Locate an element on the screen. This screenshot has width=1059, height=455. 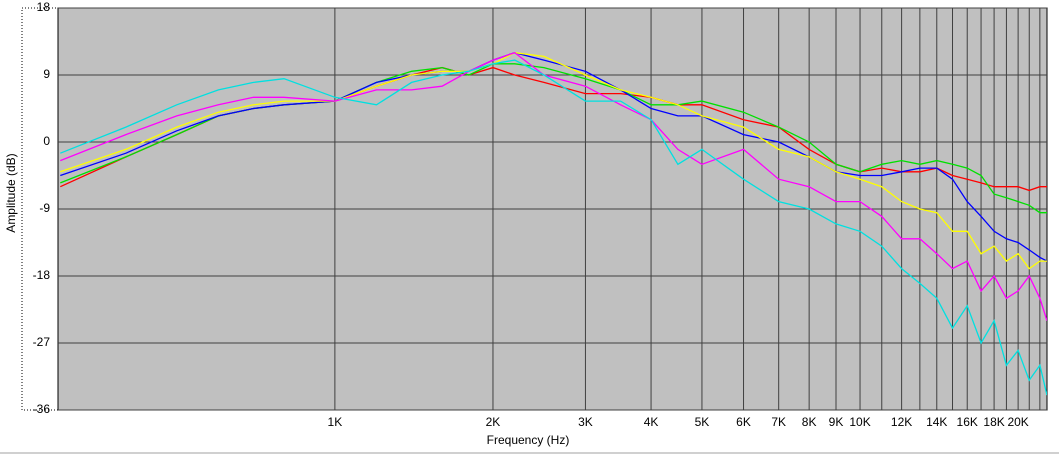
x-tick-label: 10K is located at coordinates (859, 422).